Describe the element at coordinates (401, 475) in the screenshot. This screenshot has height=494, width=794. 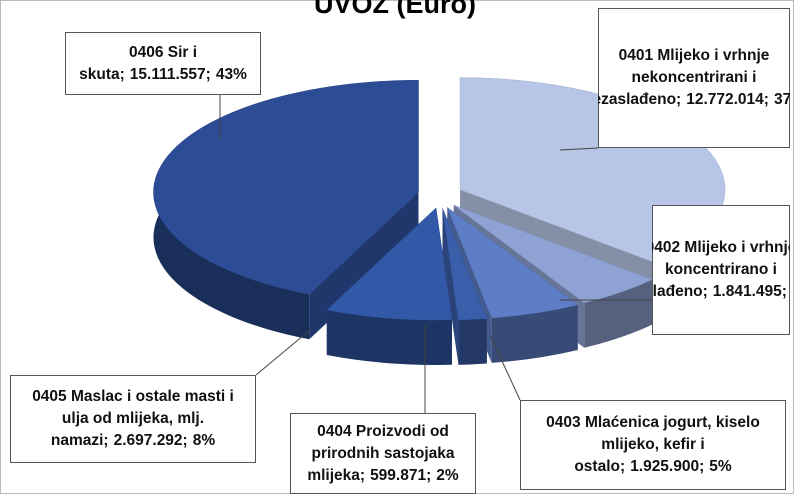
I see `value-label: 599.871;` at that location.